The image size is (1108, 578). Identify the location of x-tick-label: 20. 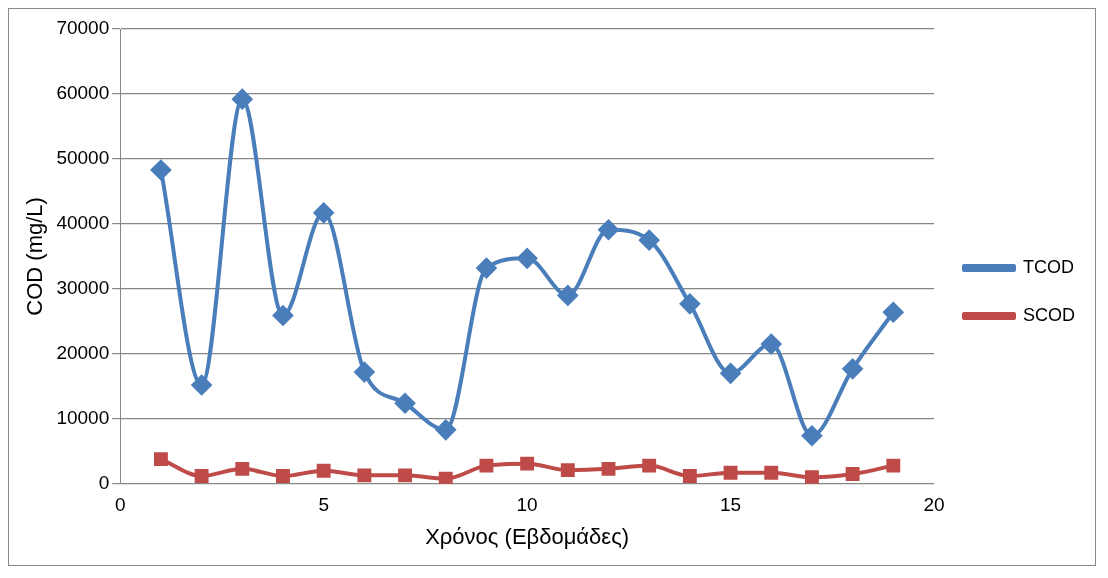
(934, 505).